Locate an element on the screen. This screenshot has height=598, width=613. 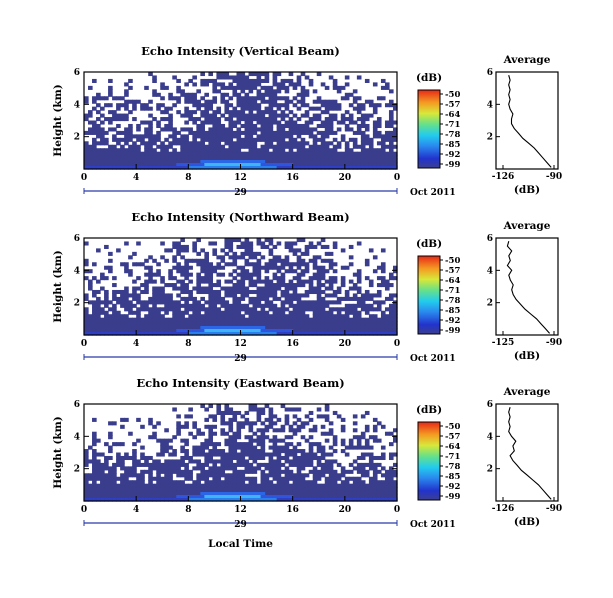
profile-y-tick-label: 2 is located at coordinates (490, 304).